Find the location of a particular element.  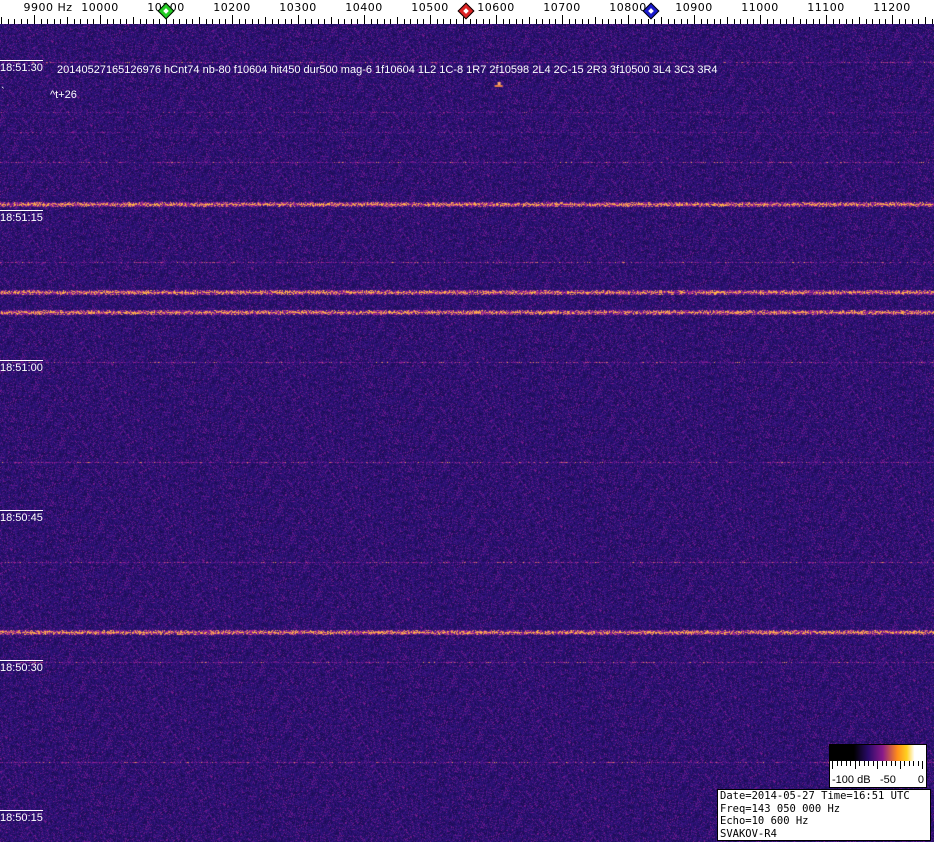

time-label: 18:51:00 is located at coordinates (21, 367).